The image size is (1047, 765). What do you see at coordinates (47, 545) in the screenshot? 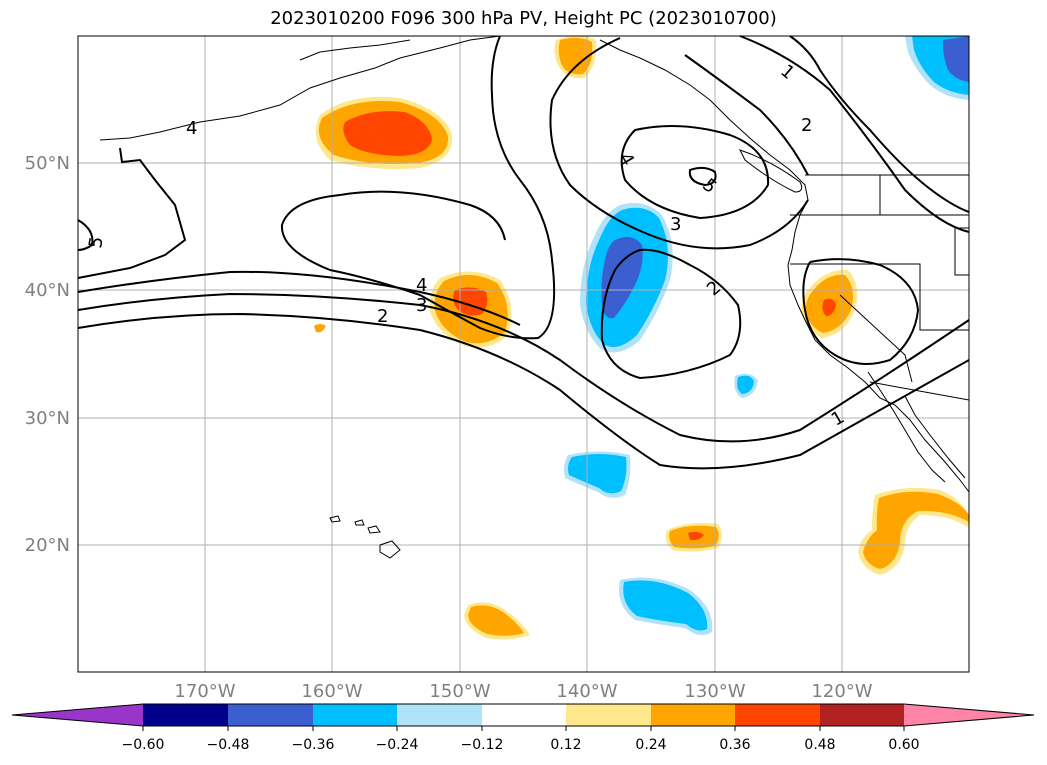
I see `lat-label: 20°N` at bounding box center [47, 545].